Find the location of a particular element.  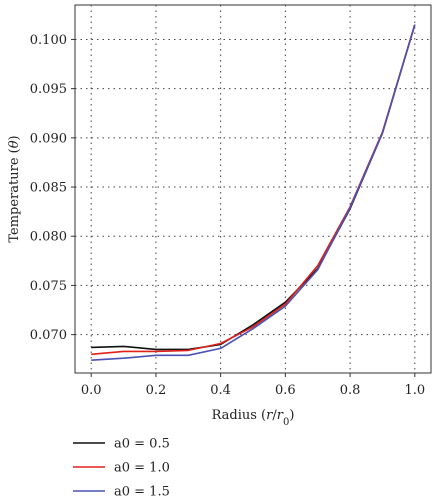

y-axis-label-close: ) is located at coordinates (14, 137).